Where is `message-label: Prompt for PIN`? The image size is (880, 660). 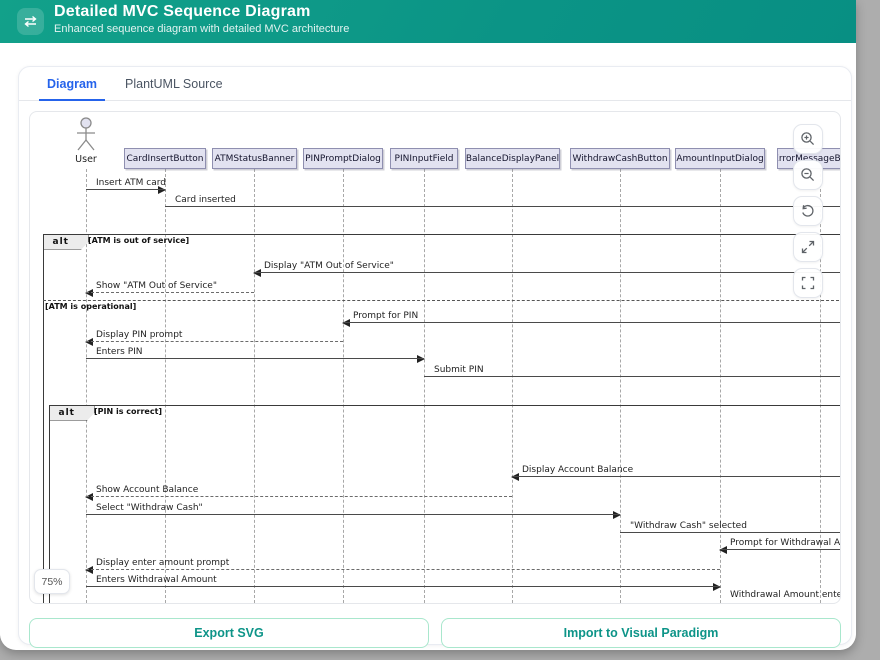
message-label: Prompt for PIN is located at coordinates (386, 316).